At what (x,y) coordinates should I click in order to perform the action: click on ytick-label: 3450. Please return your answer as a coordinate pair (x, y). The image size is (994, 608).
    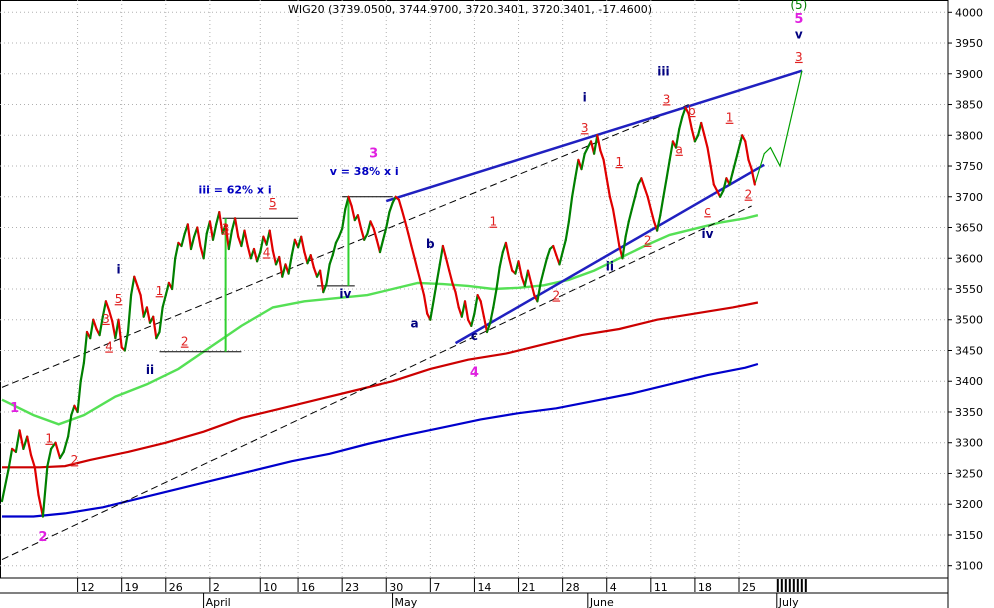
    Looking at the image, I should click on (969, 350).